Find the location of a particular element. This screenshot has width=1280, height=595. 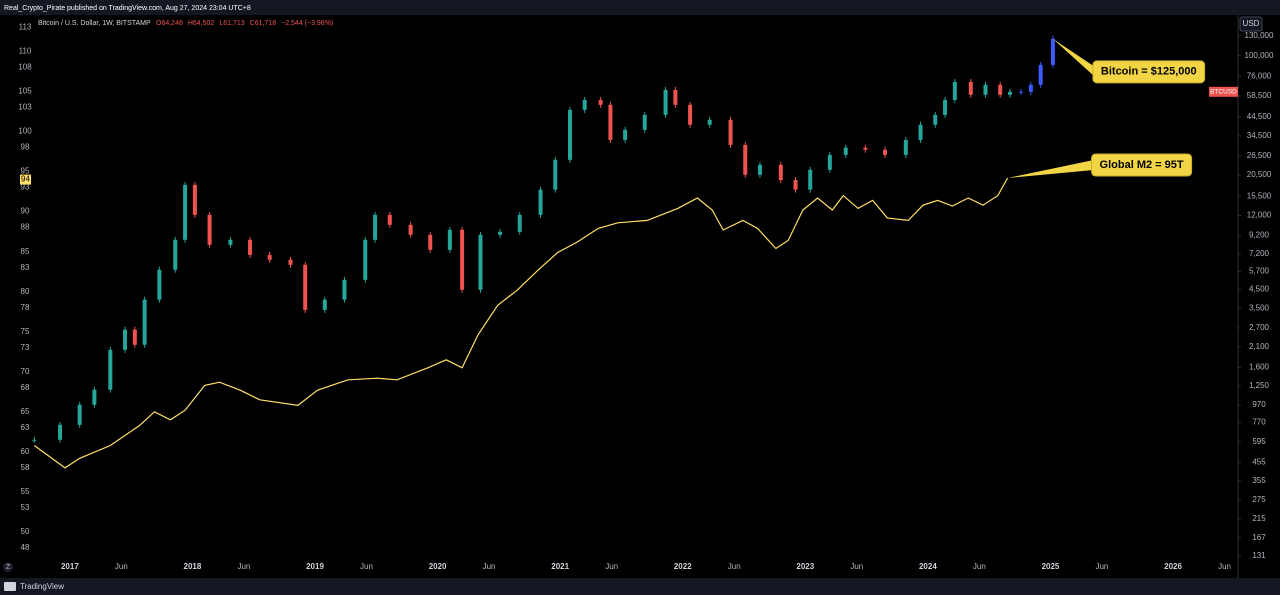

ohlc-value: L61,713 is located at coordinates (231, 23).